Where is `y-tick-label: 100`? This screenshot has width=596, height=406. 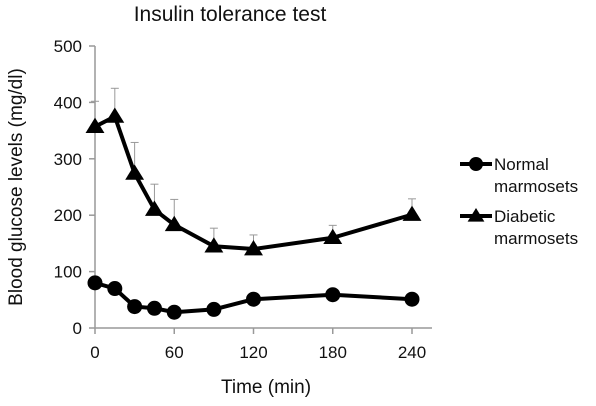 y-tick-label: 100 is located at coordinates (68, 272).